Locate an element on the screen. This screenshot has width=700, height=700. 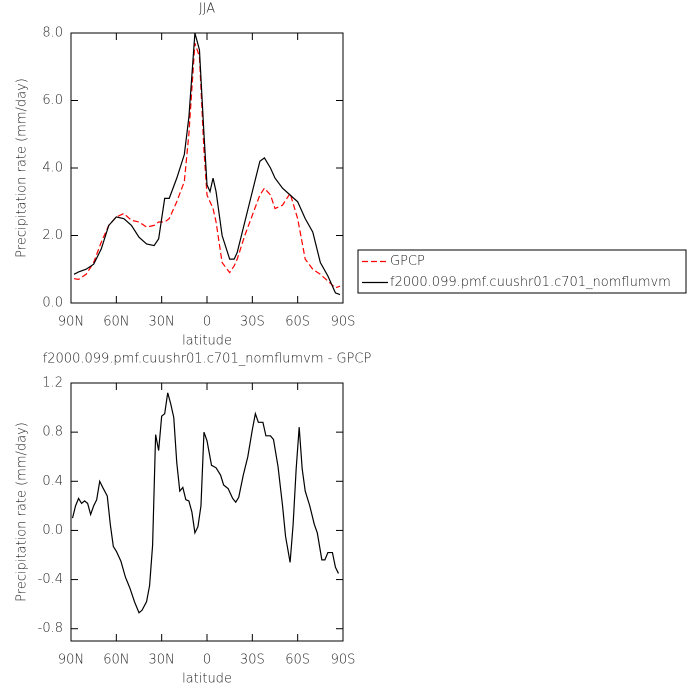
y-tick-label: 4.0 is located at coordinates (52, 168).